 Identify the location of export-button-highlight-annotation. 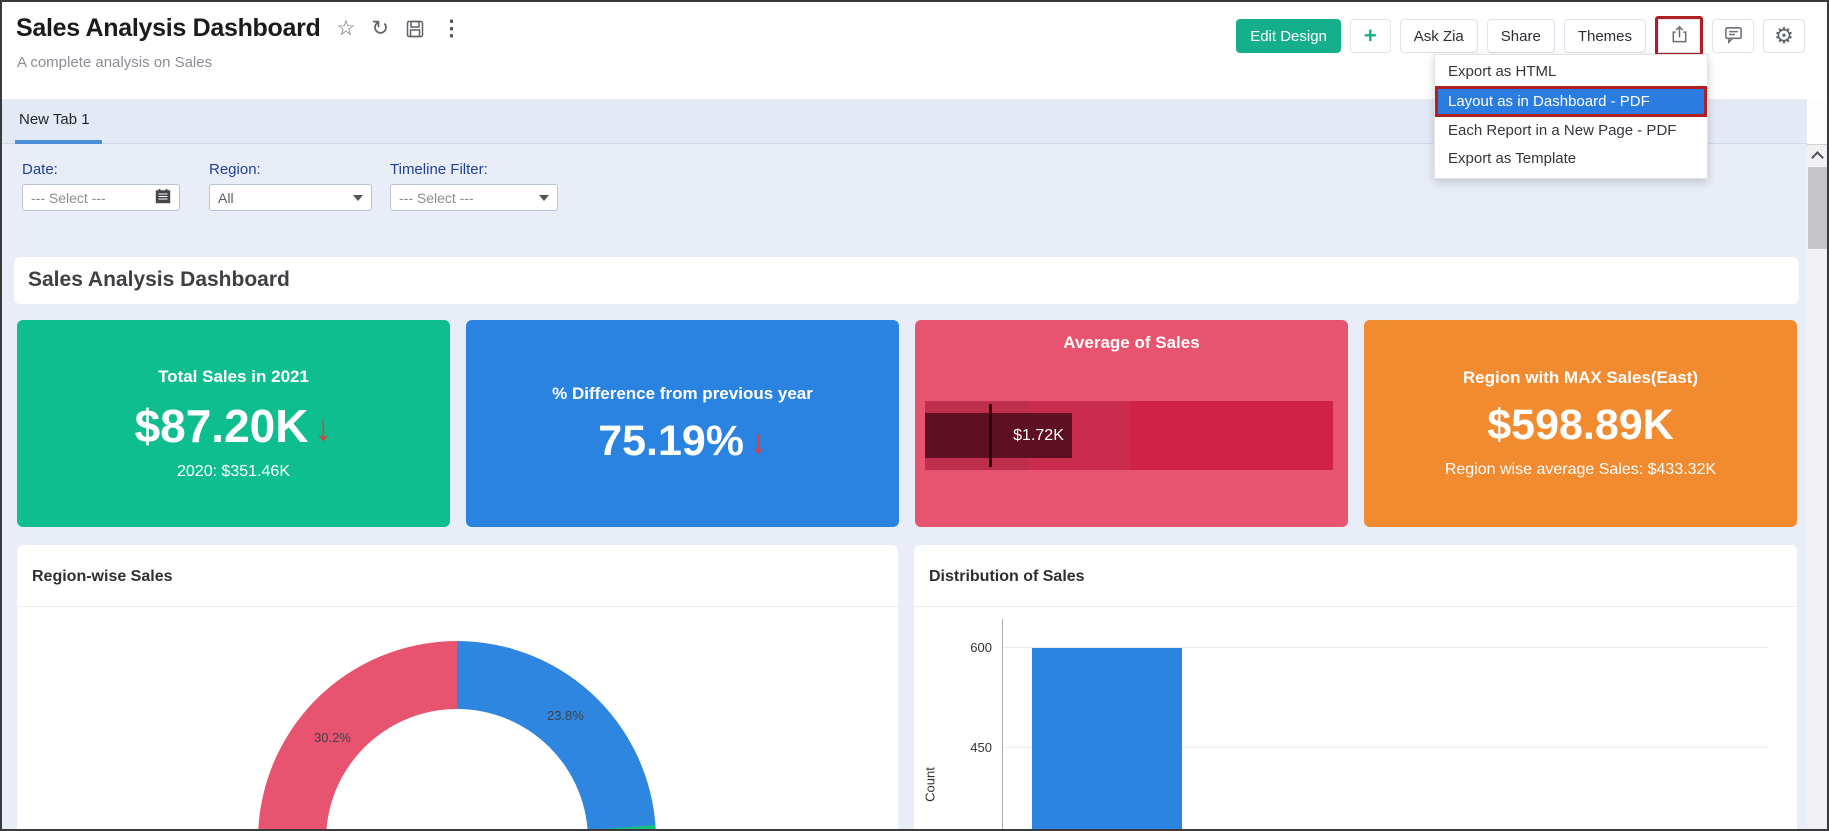
(1679, 36).